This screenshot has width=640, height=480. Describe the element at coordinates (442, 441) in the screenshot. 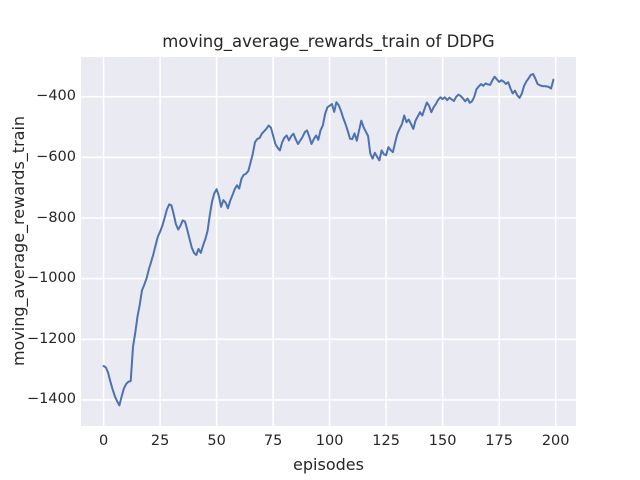

I see `x-tick-label: 150` at that location.